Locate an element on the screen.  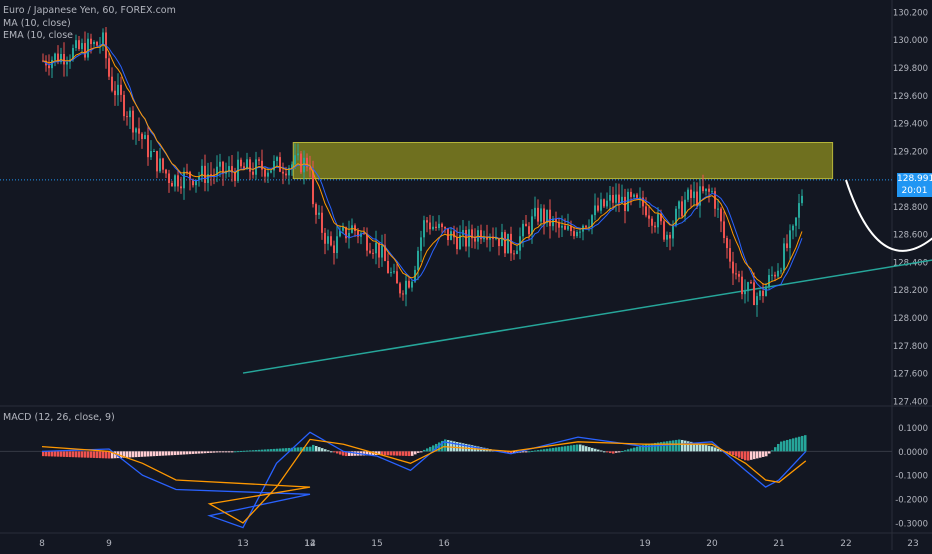
y-tick-label: 130.000 is located at coordinates (910, 41).